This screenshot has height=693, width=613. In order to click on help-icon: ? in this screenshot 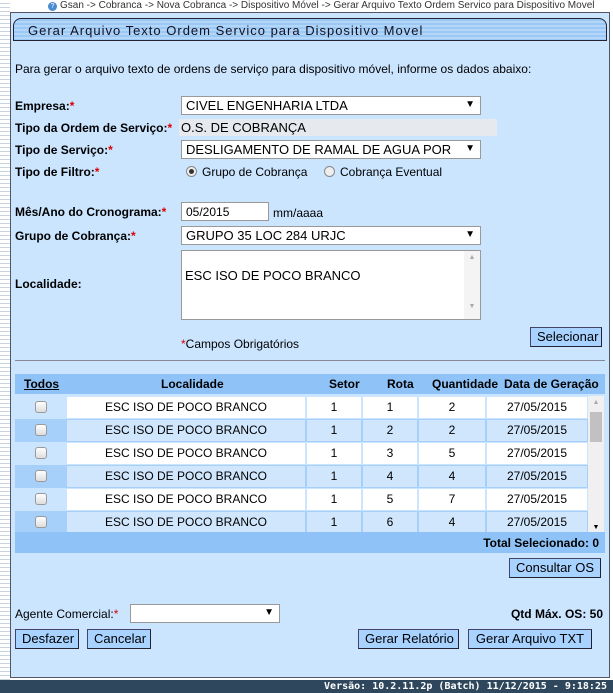, I will do `click(52, 6)`.